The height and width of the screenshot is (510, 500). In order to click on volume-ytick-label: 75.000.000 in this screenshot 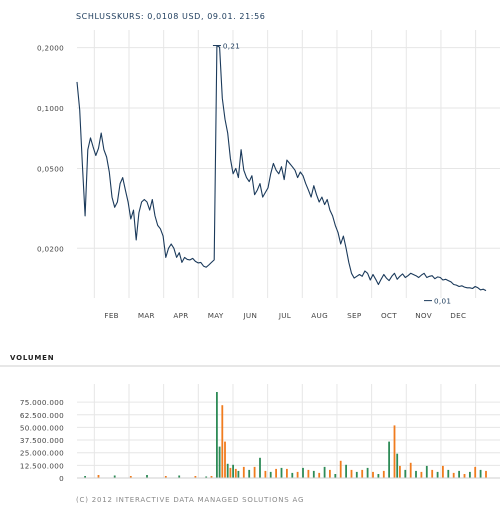, I will do `click(42, 402)`.